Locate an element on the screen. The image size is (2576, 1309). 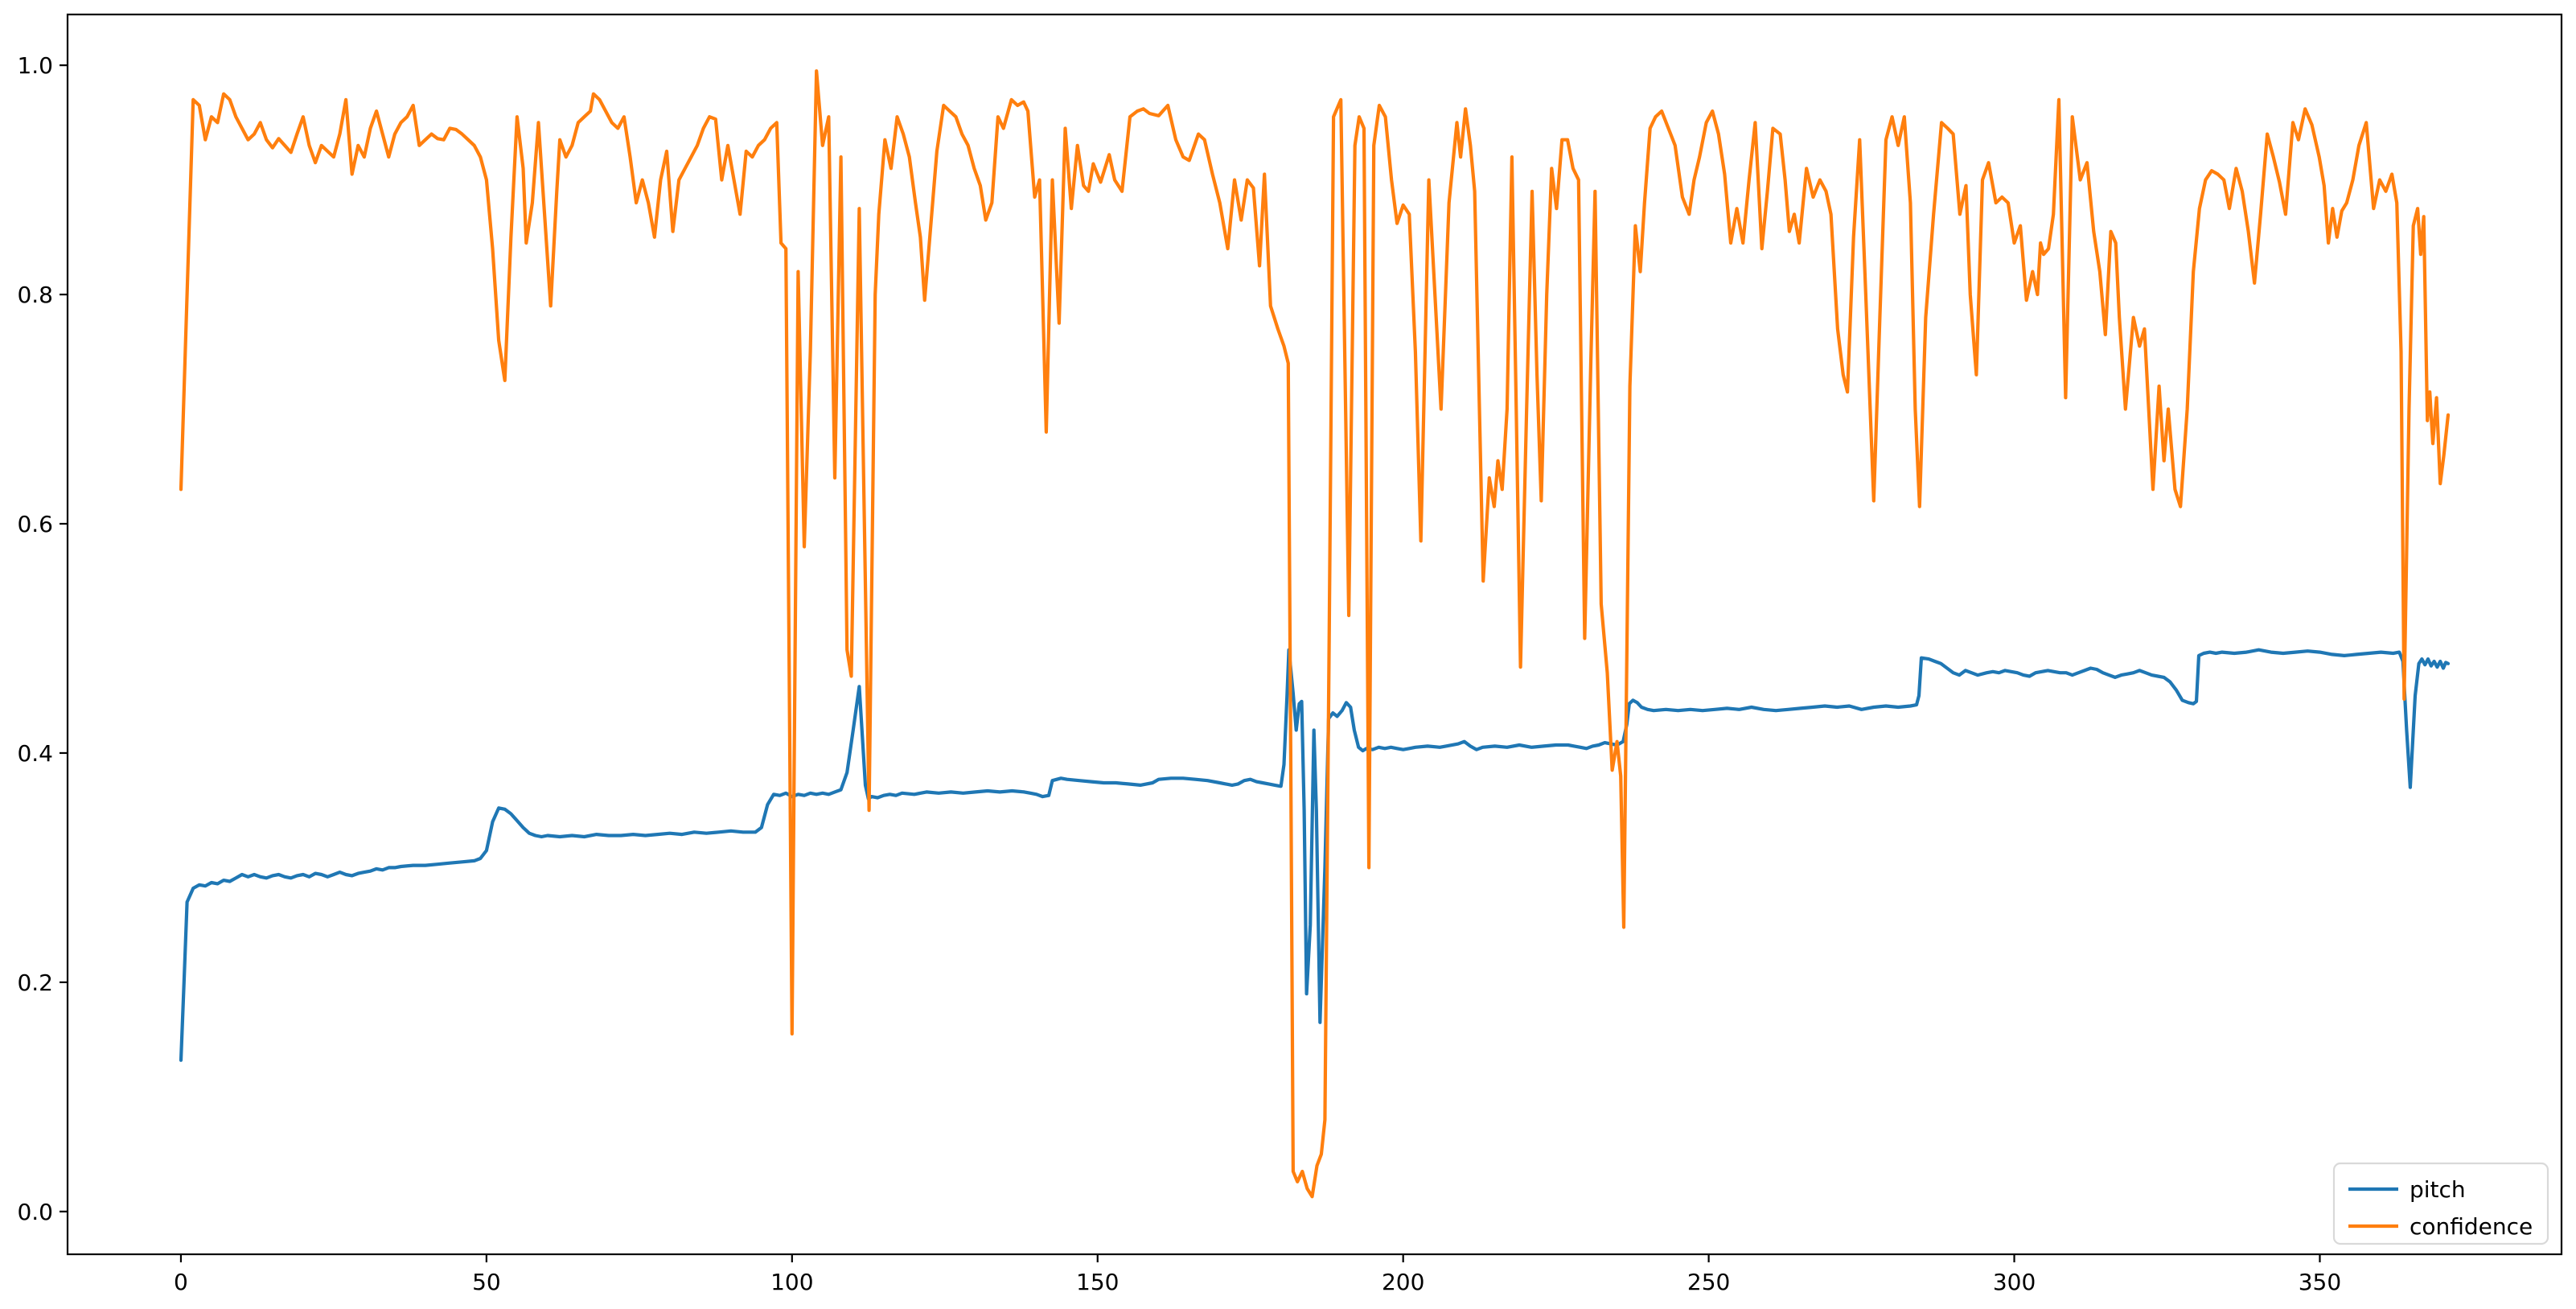
x-tick-label: 100 is located at coordinates (791, 1282).